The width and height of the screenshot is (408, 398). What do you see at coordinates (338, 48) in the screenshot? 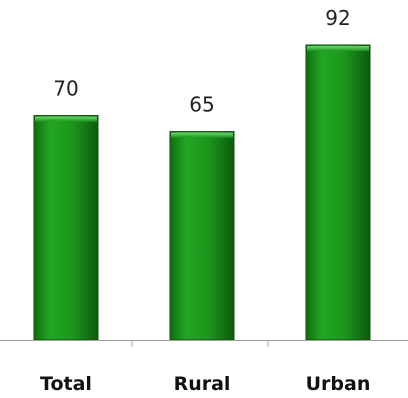
I see `bar-cap-urban` at bounding box center [338, 48].